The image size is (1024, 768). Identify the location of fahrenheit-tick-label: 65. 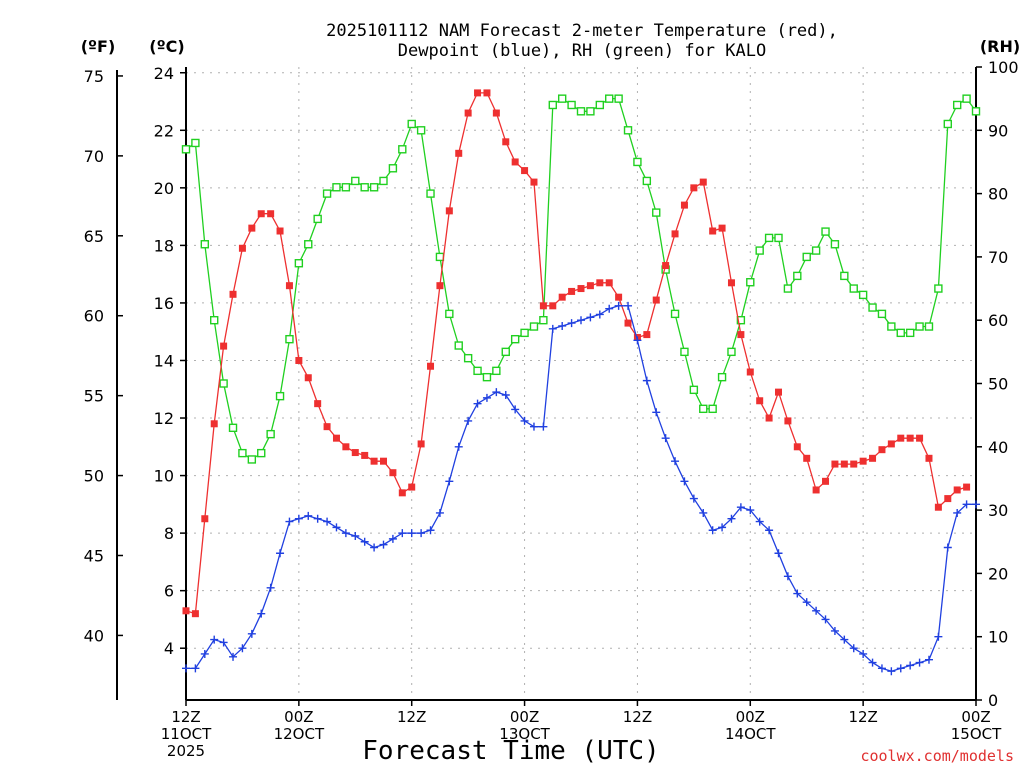
(94, 236).